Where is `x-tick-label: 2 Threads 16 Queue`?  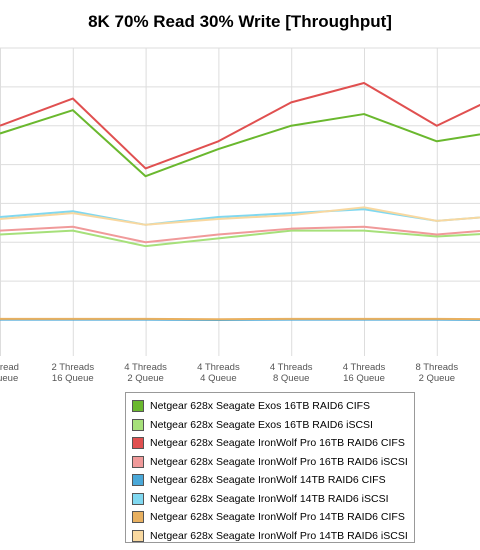 x-tick-label: 2 Threads 16 Queue is located at coordinates (72, 373).